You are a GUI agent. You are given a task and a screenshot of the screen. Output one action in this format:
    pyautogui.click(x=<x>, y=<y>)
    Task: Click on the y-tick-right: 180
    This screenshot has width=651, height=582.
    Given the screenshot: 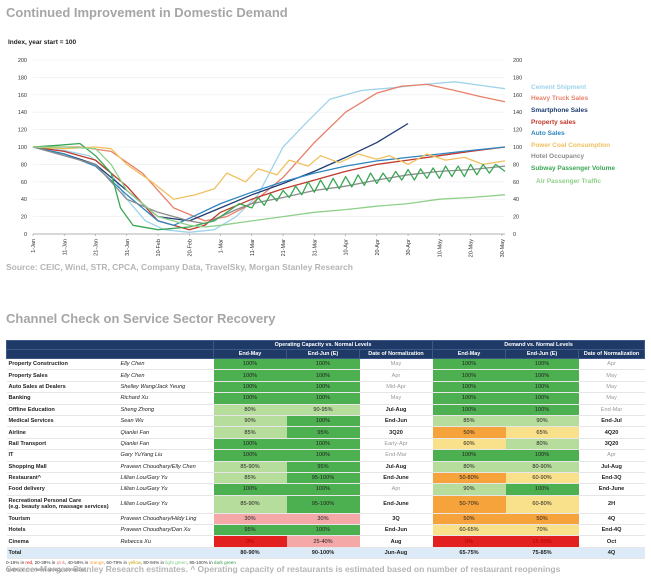 What is the action you would take?
    pyautogui.click(x=517, y=78)
    